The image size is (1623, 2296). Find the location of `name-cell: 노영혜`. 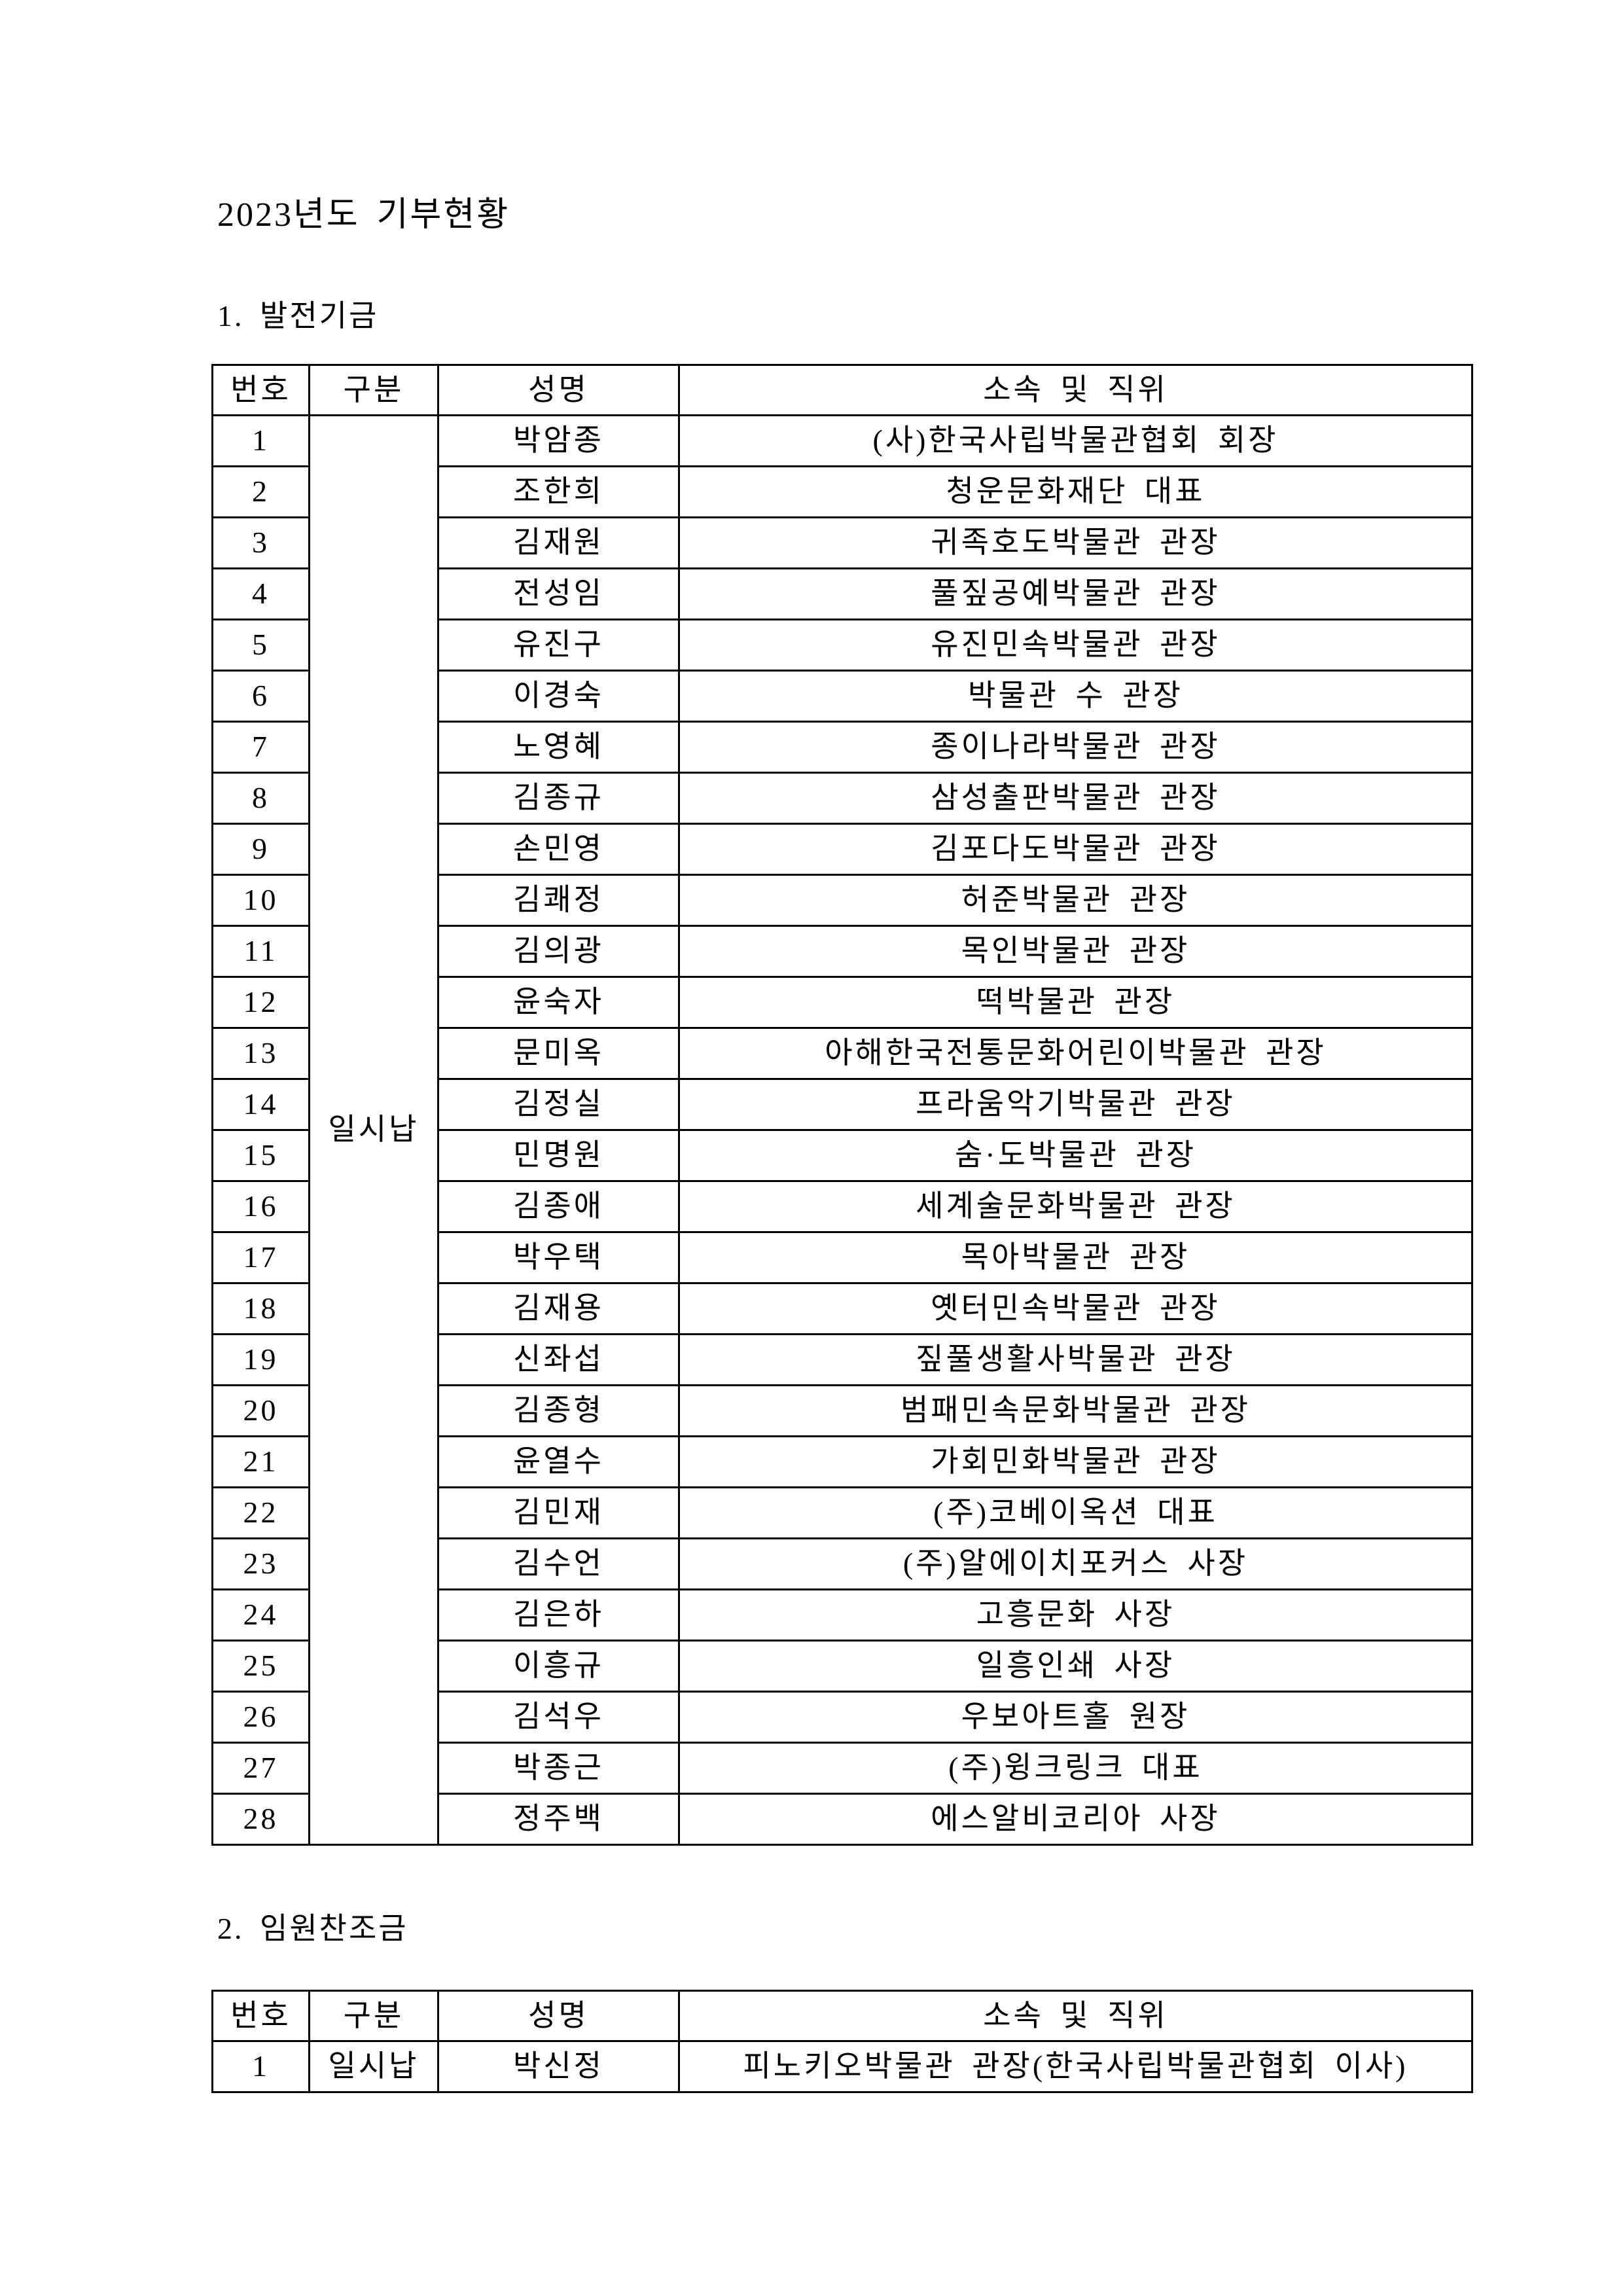

name-cell: 노영혜 is located at coordinates (558, 747).